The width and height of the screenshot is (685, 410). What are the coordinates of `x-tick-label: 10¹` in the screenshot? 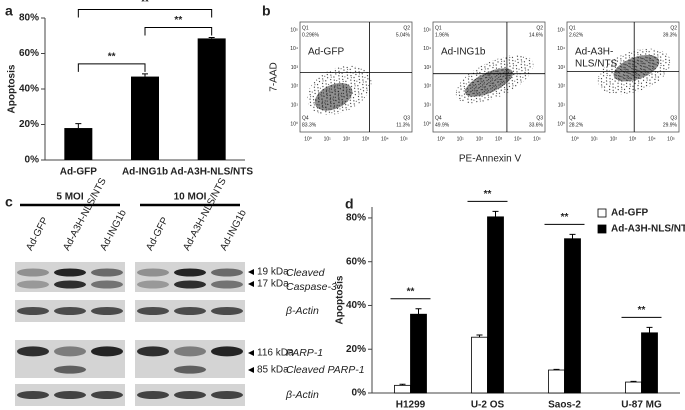 It's located at (595, 139).